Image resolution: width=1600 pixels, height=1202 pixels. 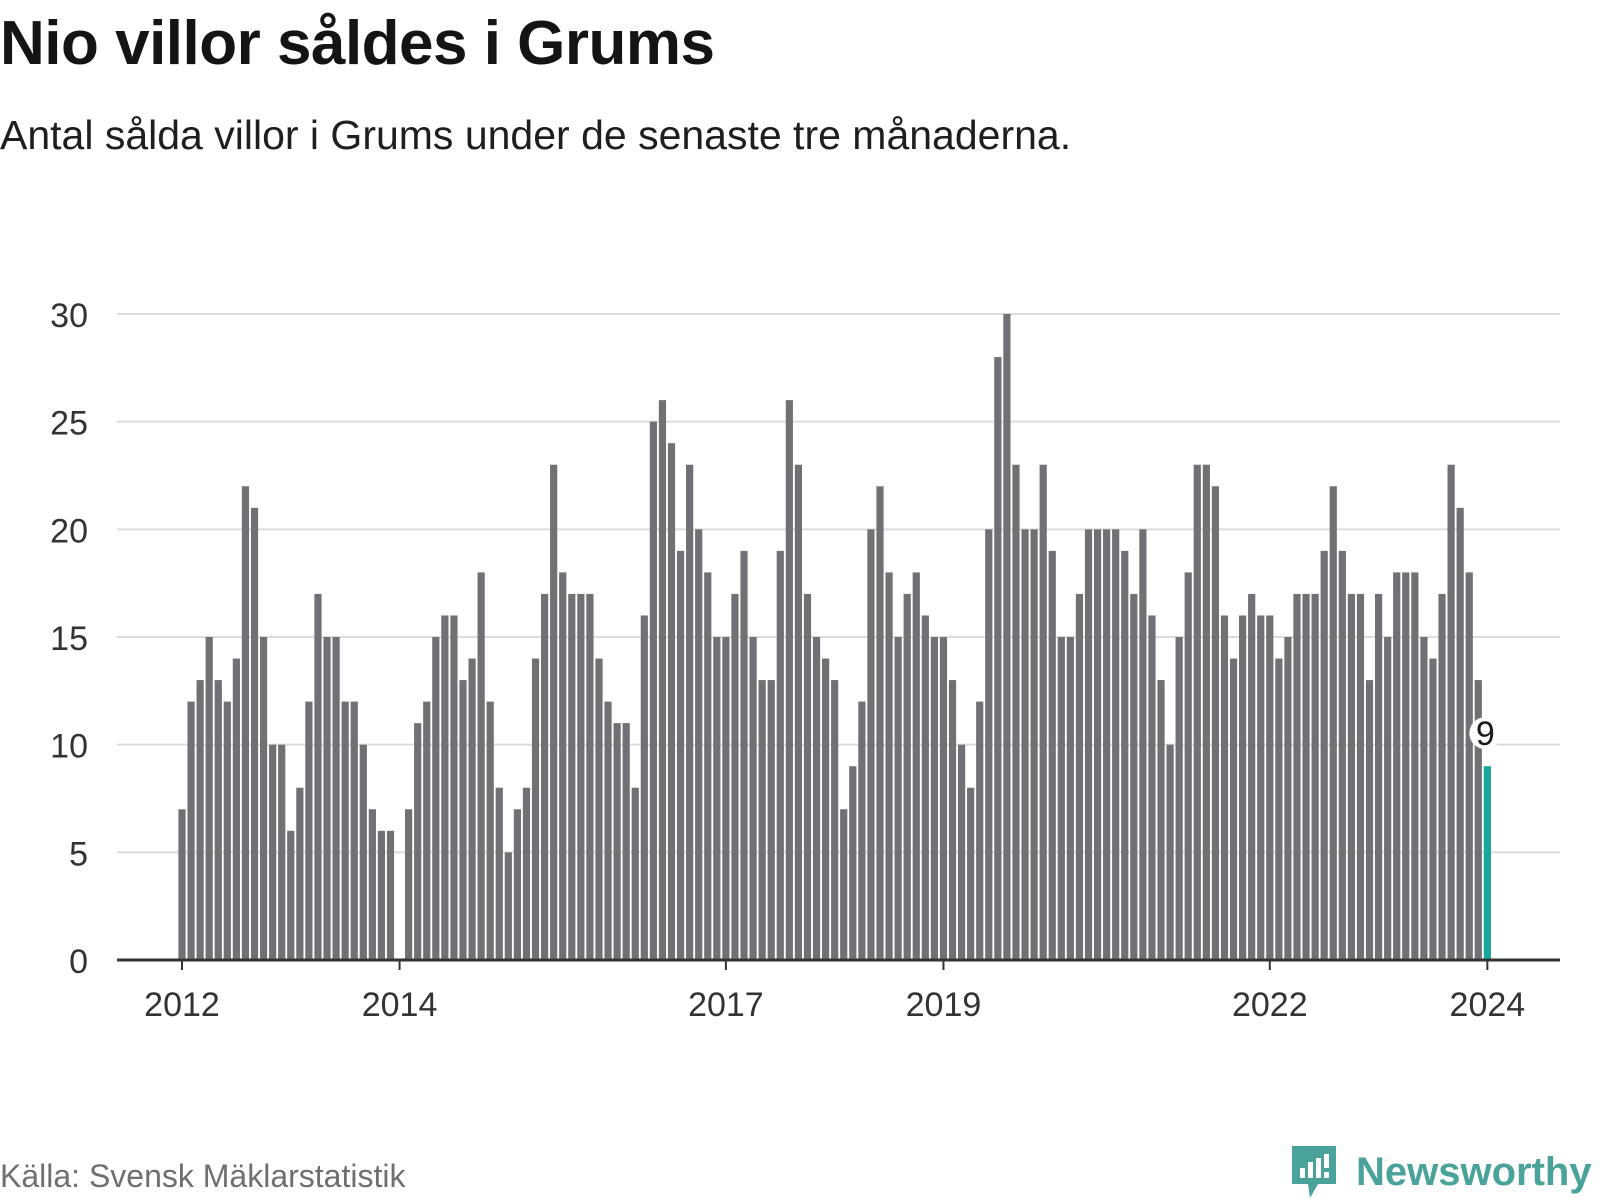 I want to click on y-tick-label: 15, so click(x=69, y=639).